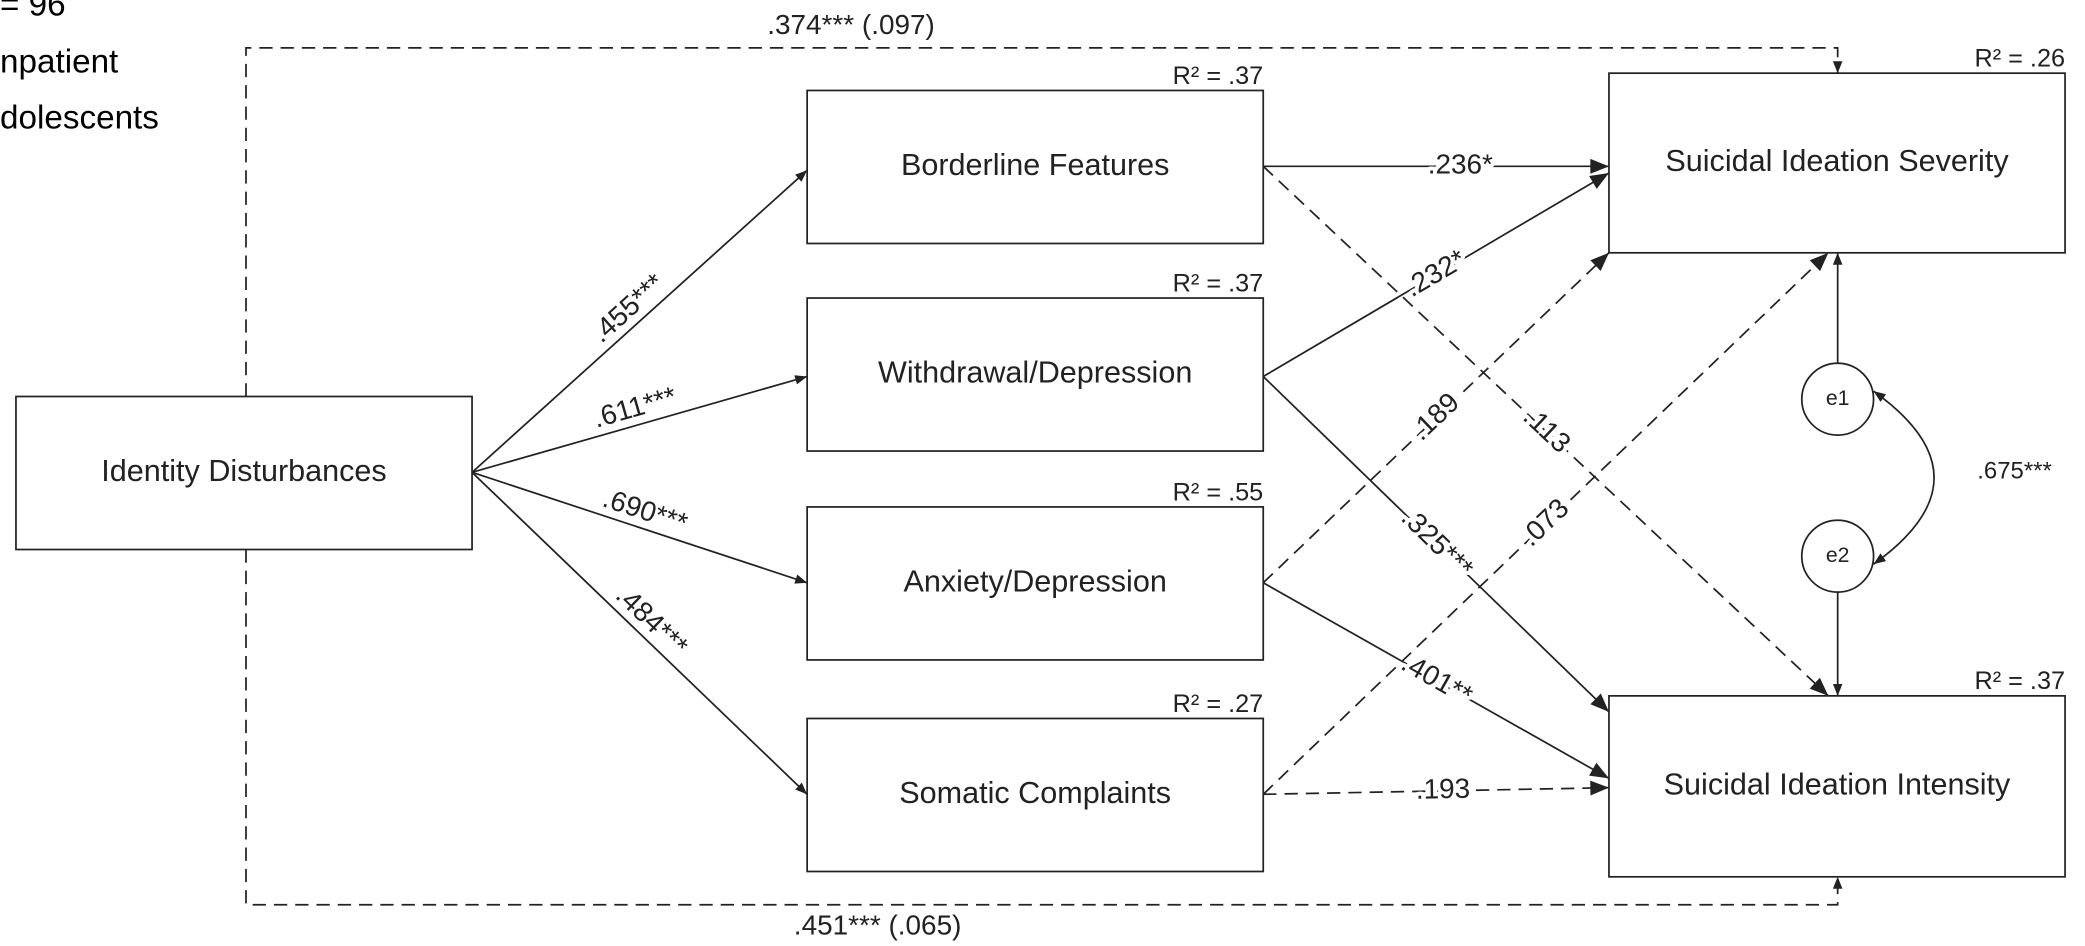 The image size is (2085, 946). I want to click on path-coefficient: .451*** (.065), so click(878, 925).